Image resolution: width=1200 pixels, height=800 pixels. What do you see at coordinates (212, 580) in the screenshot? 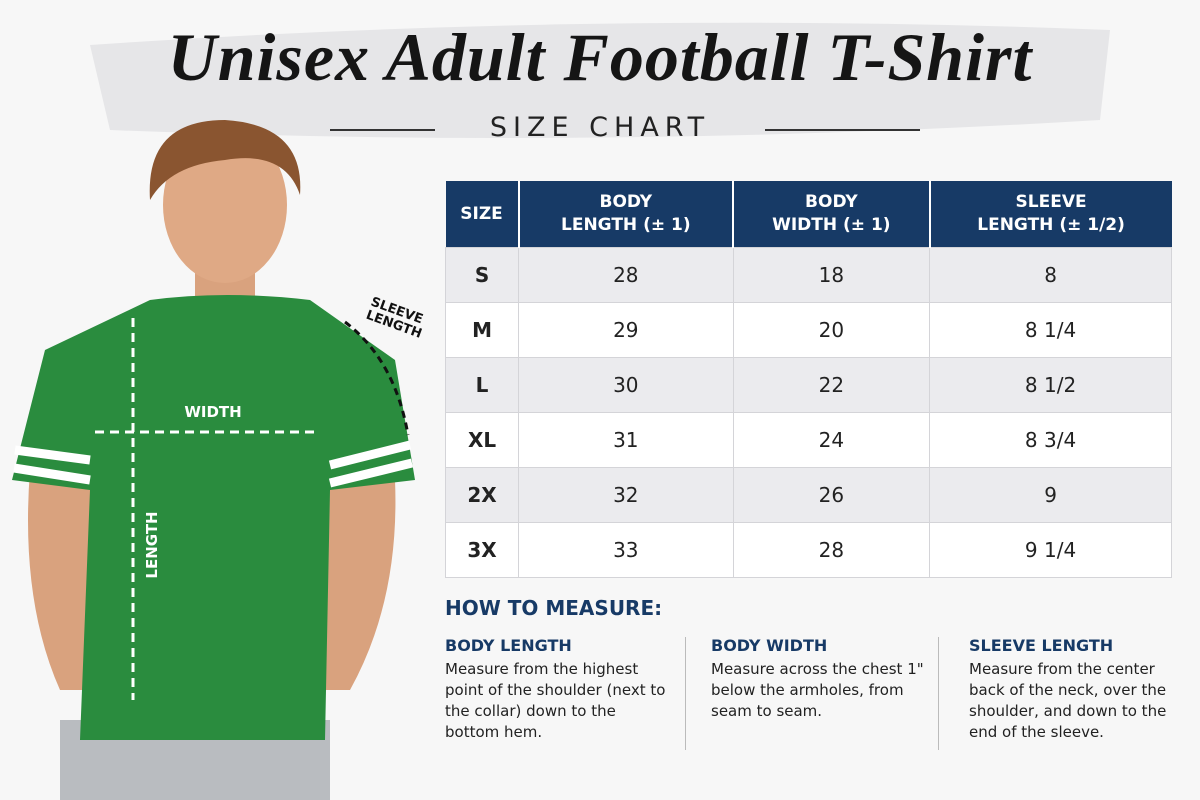
I see `arms` at bounding box center [212, 580].